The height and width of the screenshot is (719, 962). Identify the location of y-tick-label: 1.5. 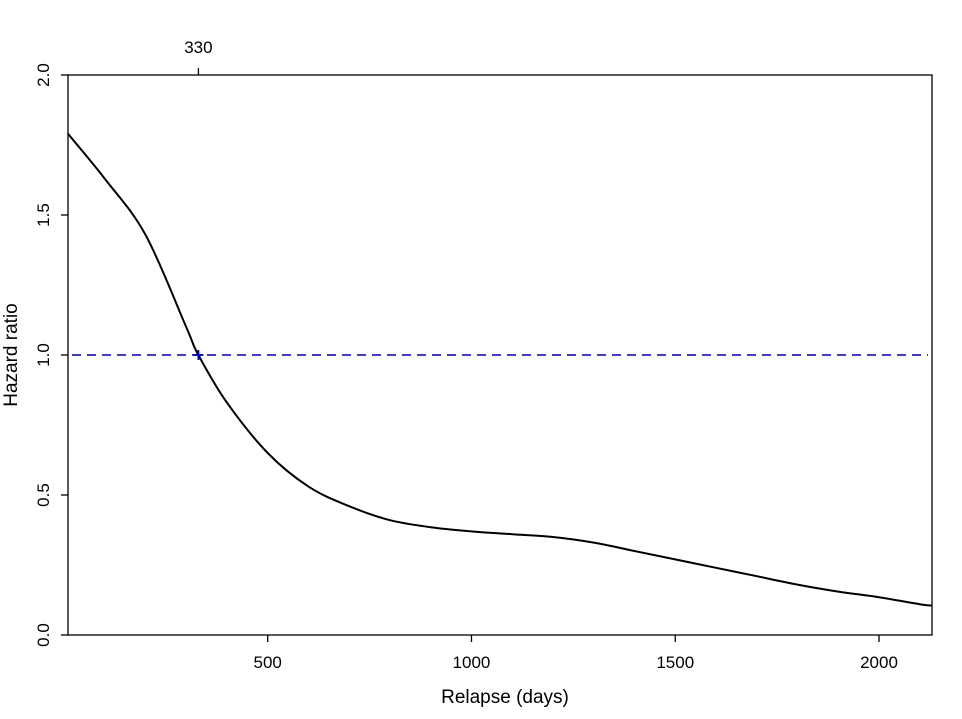
(43, 215).